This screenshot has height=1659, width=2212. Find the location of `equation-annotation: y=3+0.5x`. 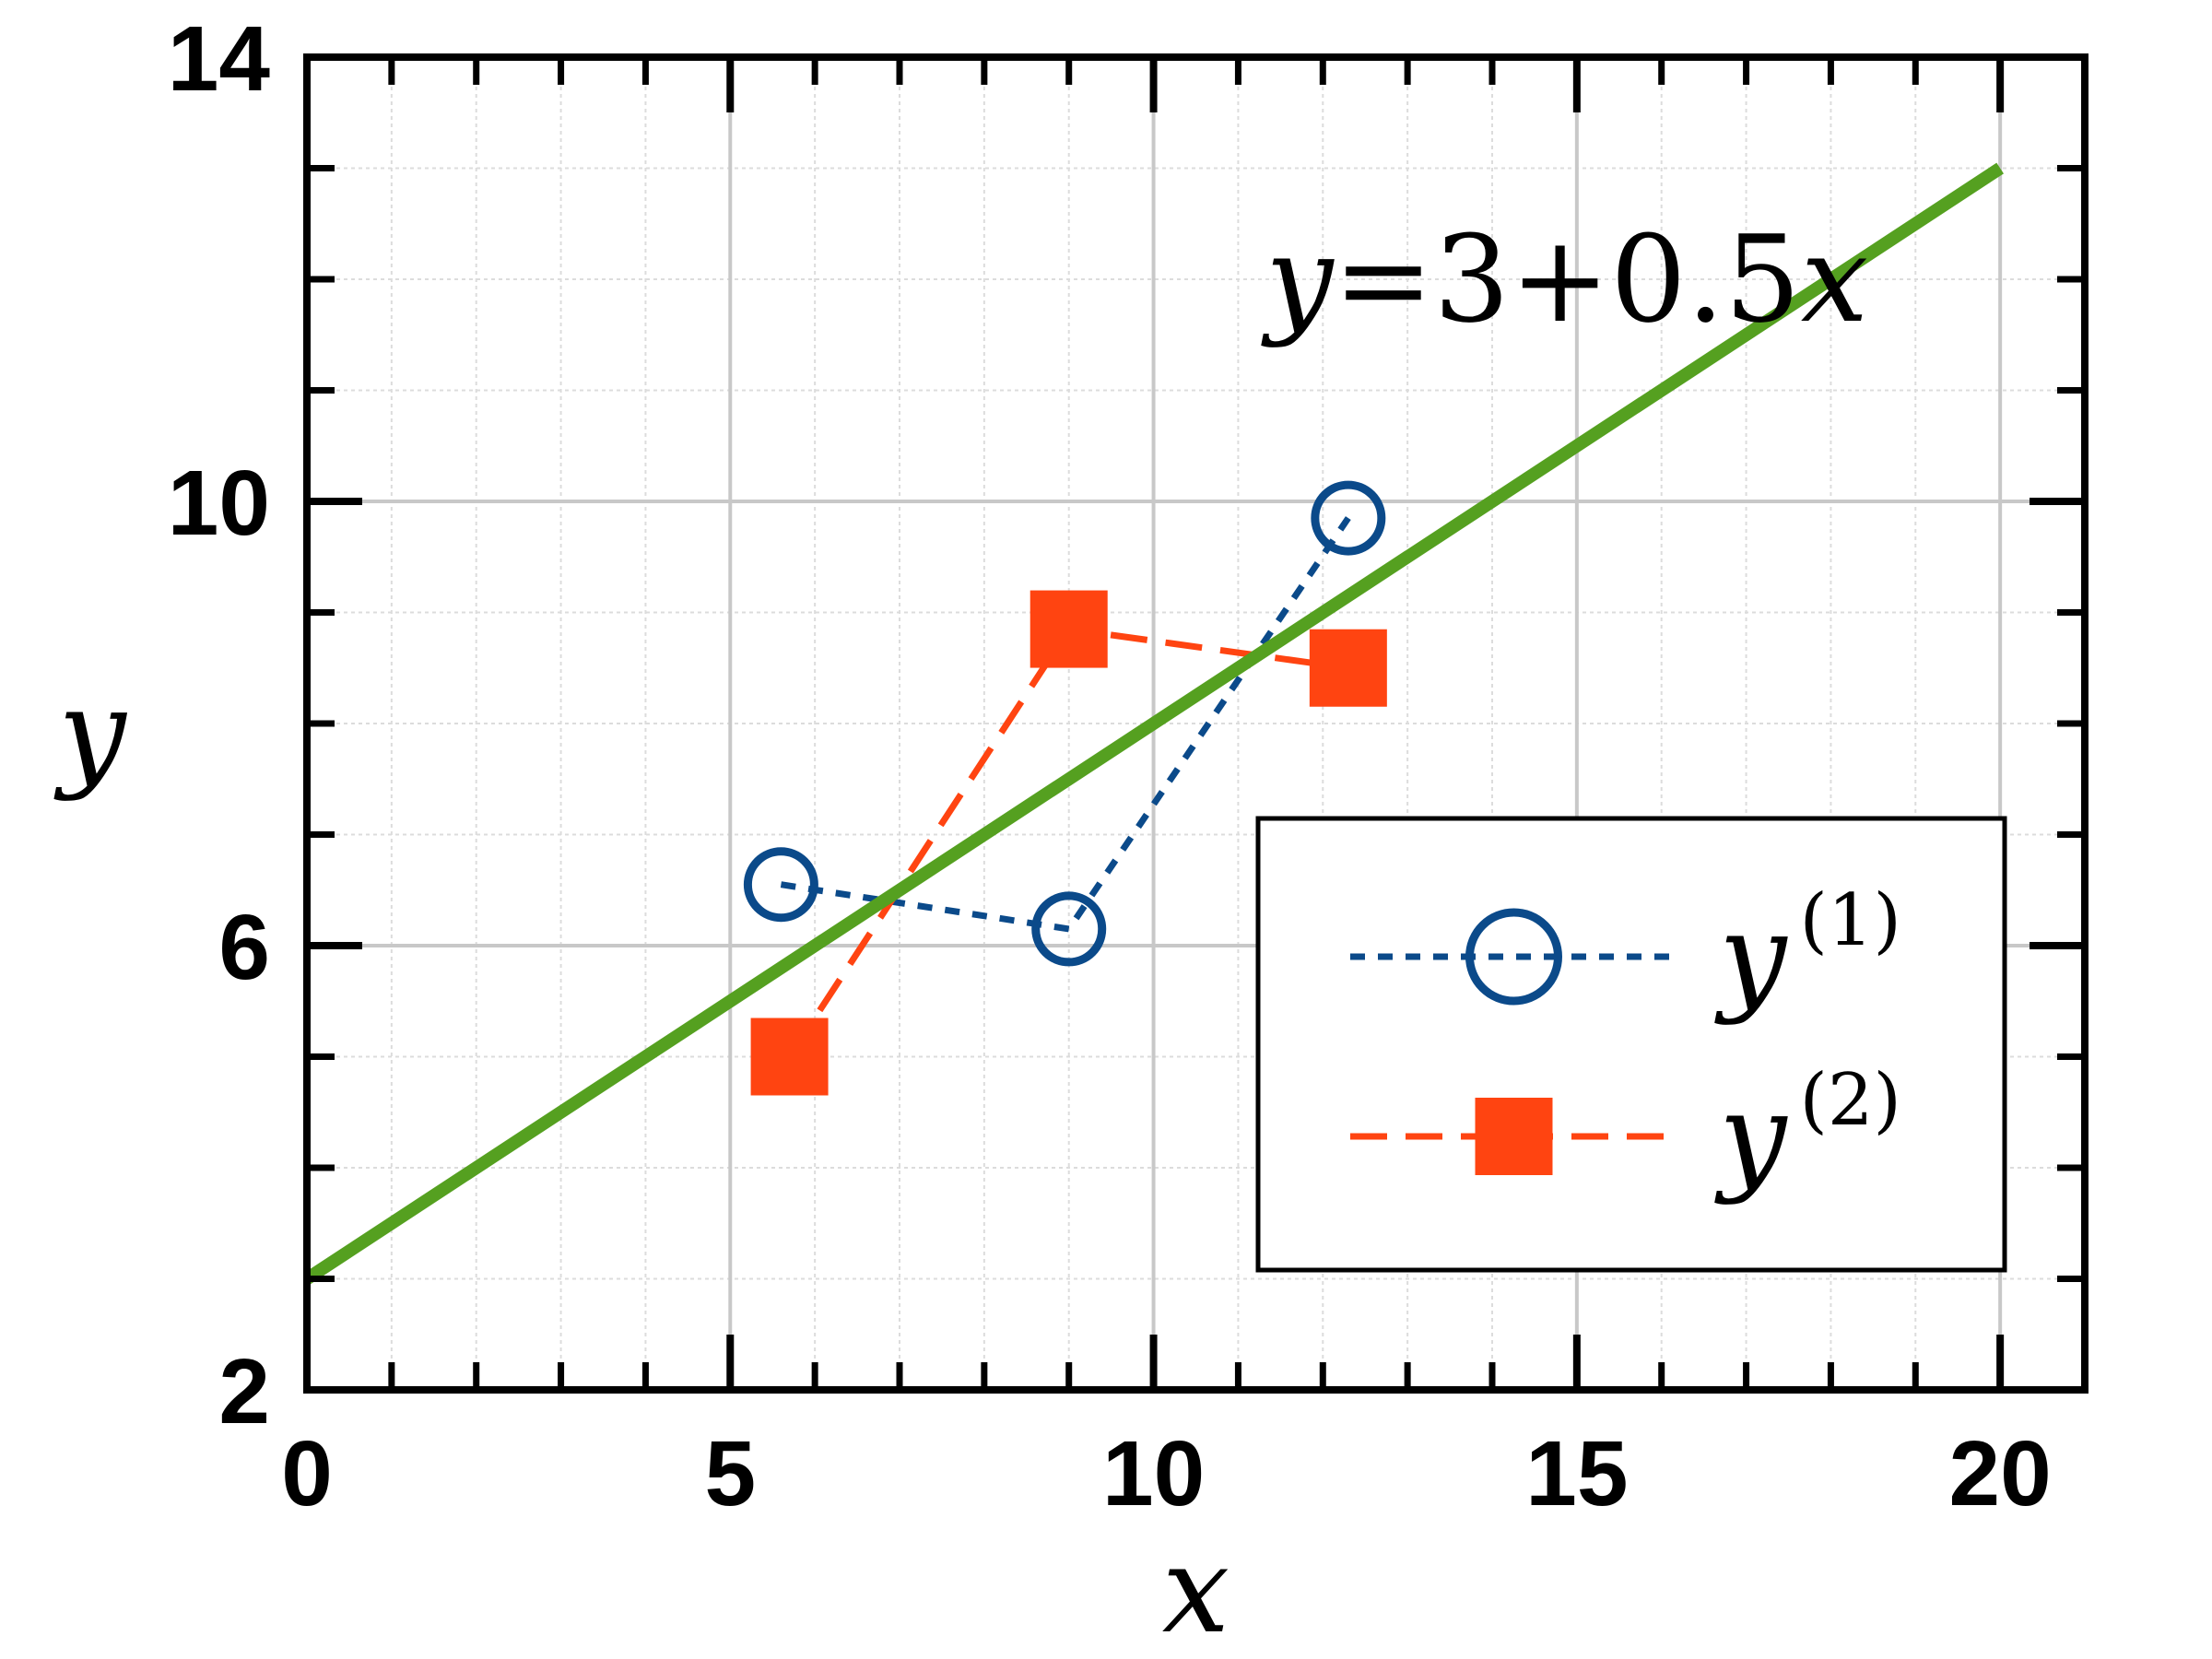

equation-annotation: y=3+0.5x is located at coordinates (1564, 279).